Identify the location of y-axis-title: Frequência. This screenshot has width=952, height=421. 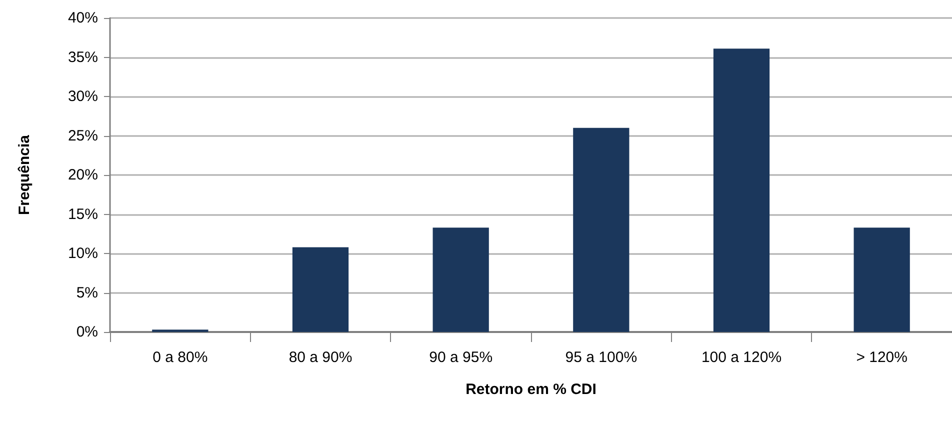
(24, 175).